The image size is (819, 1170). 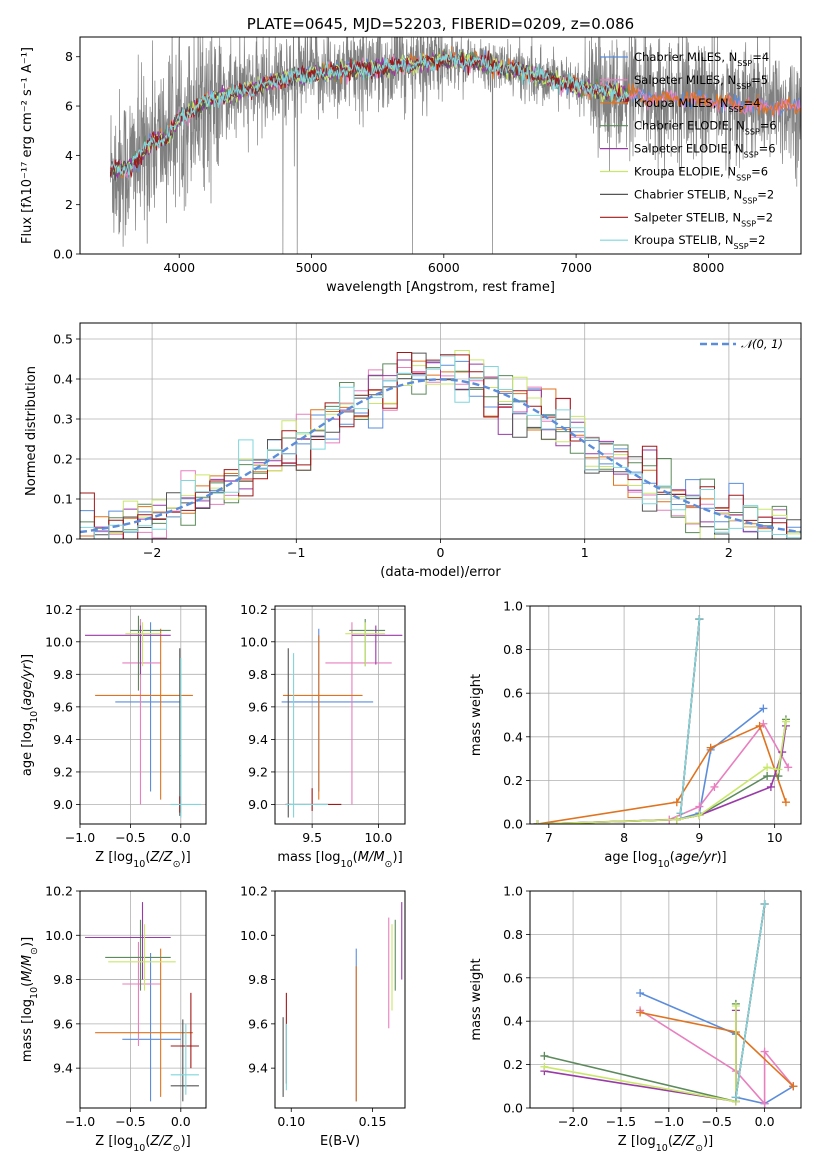 I want to click on residual-histogram-kroupa_elodie, so click(x=440, y=444).